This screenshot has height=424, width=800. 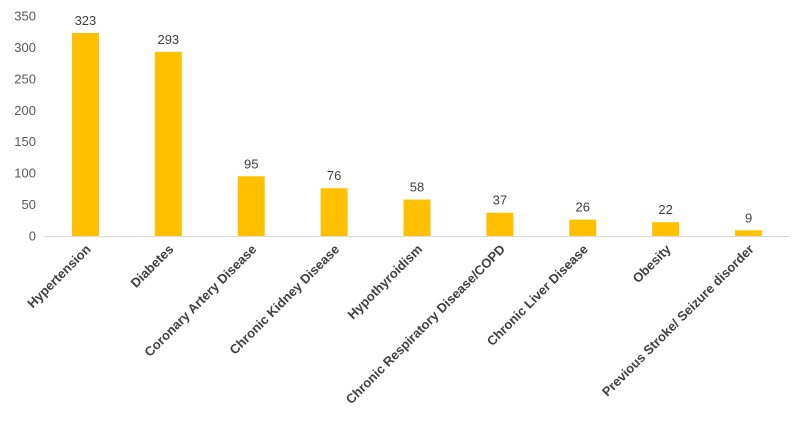 I want to click on category-label: Hypertension, so click(x=58, y=275).